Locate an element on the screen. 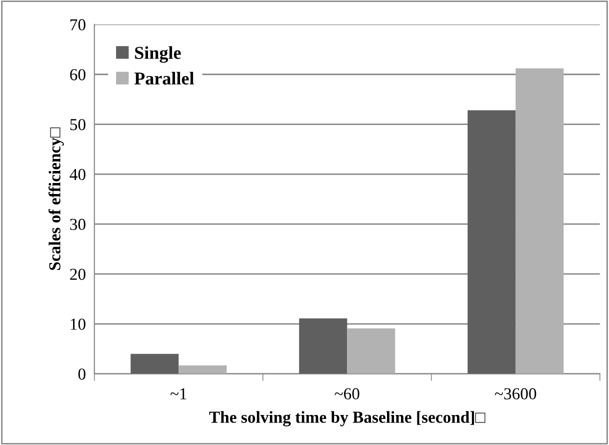 Image resolution: width=609 pixels, height=445 pixels. legend-label: Parallel is located at coordinates (164, 78).